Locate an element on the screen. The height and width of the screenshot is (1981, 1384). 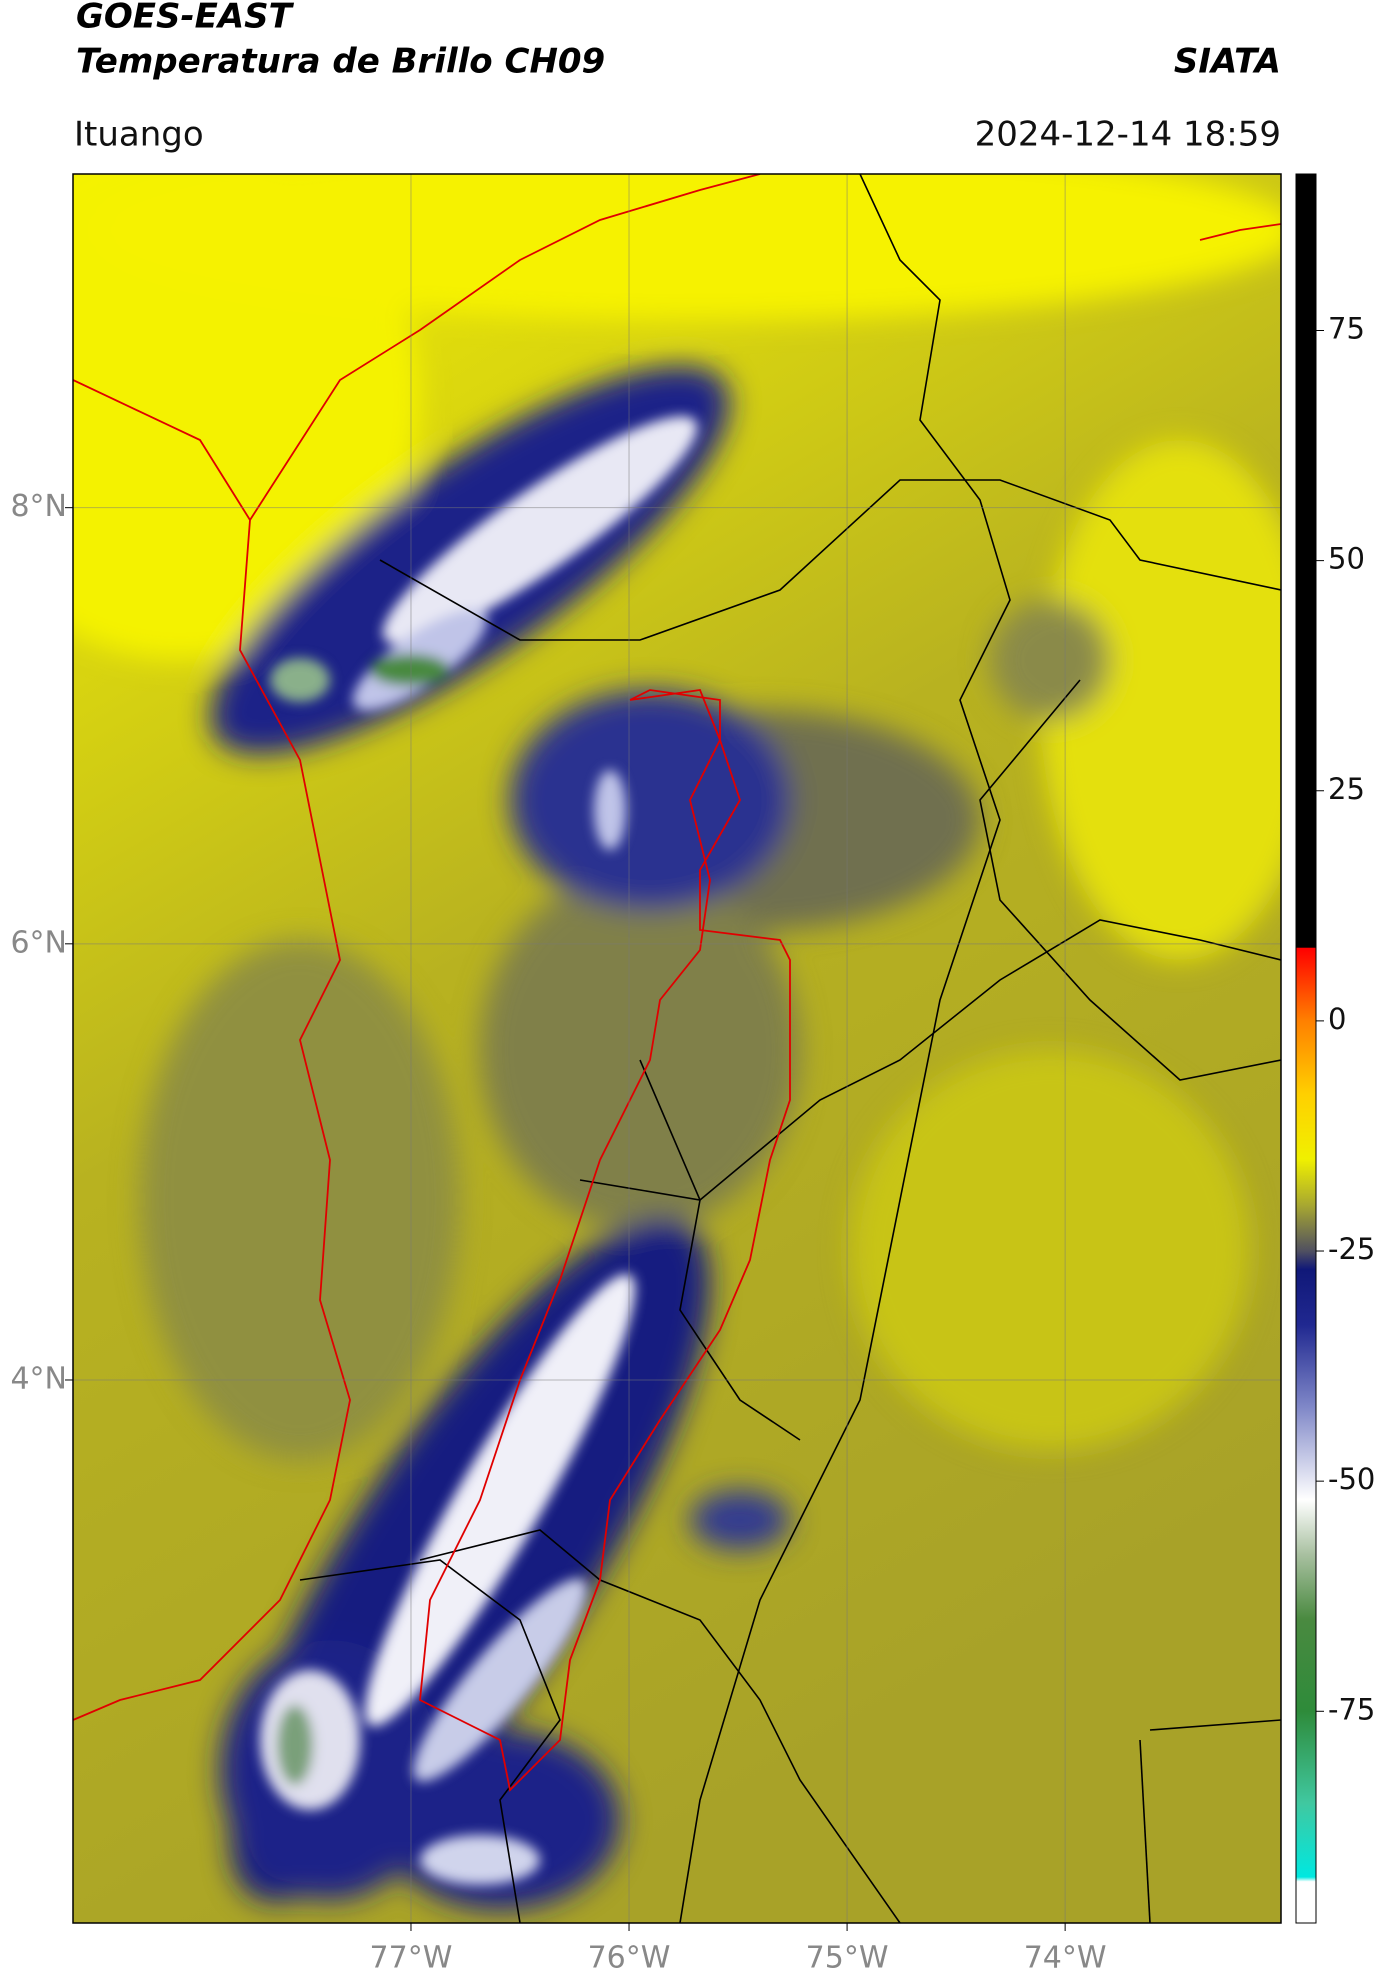
y-tick-label: 4°N is located at coordinates (38, 1378).